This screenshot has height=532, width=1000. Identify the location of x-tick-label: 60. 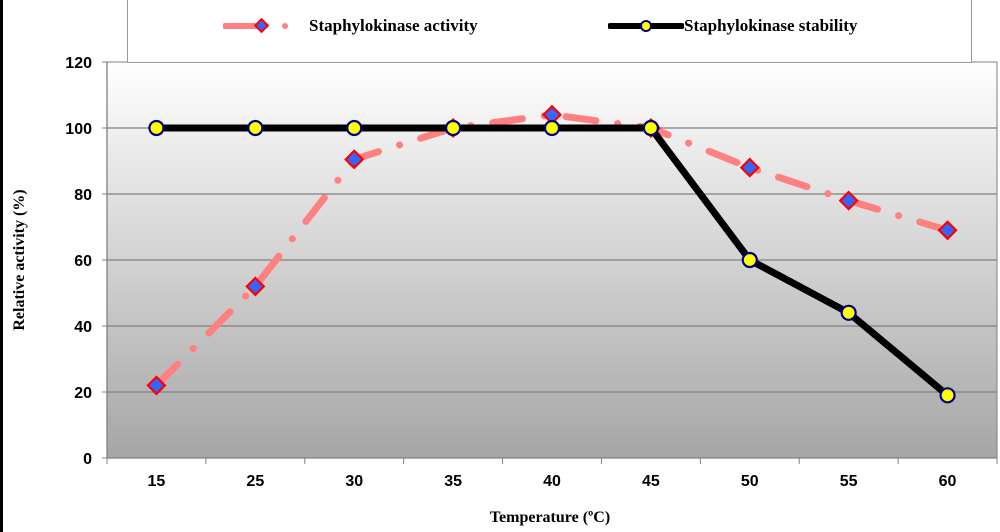
(948, 481).